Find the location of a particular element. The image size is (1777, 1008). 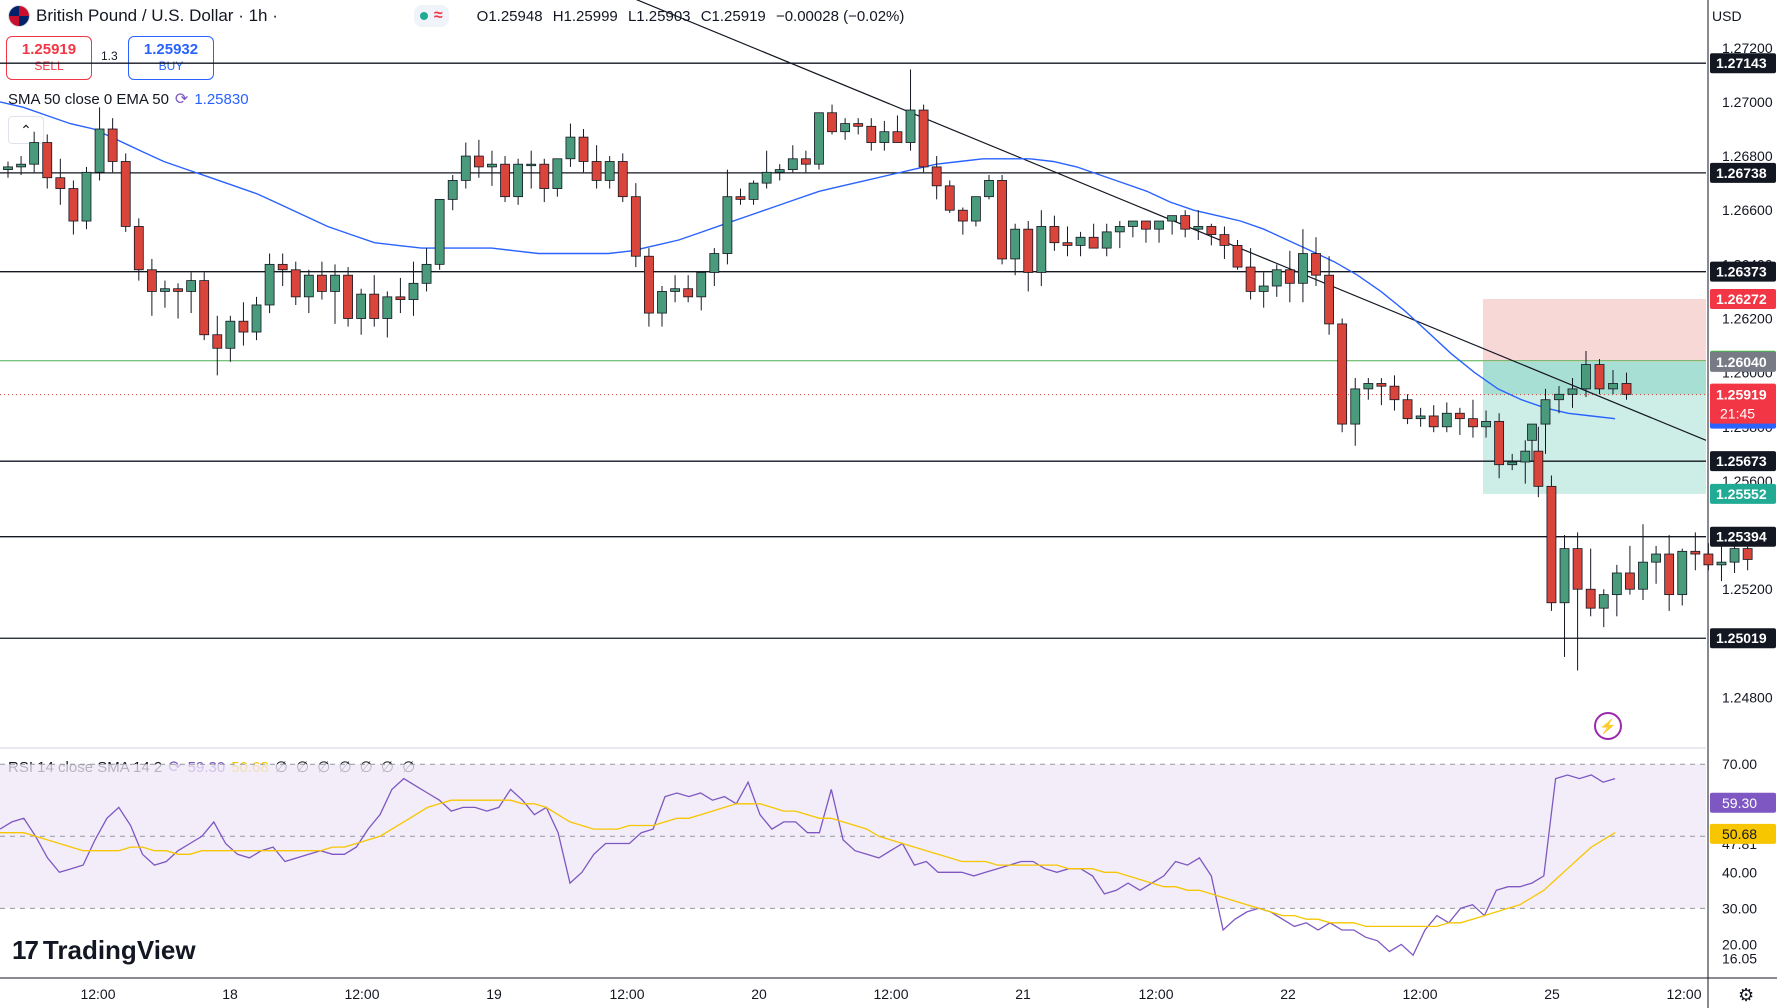

target-price-tag: 1.25552 is located at coordinates (1743, 493).